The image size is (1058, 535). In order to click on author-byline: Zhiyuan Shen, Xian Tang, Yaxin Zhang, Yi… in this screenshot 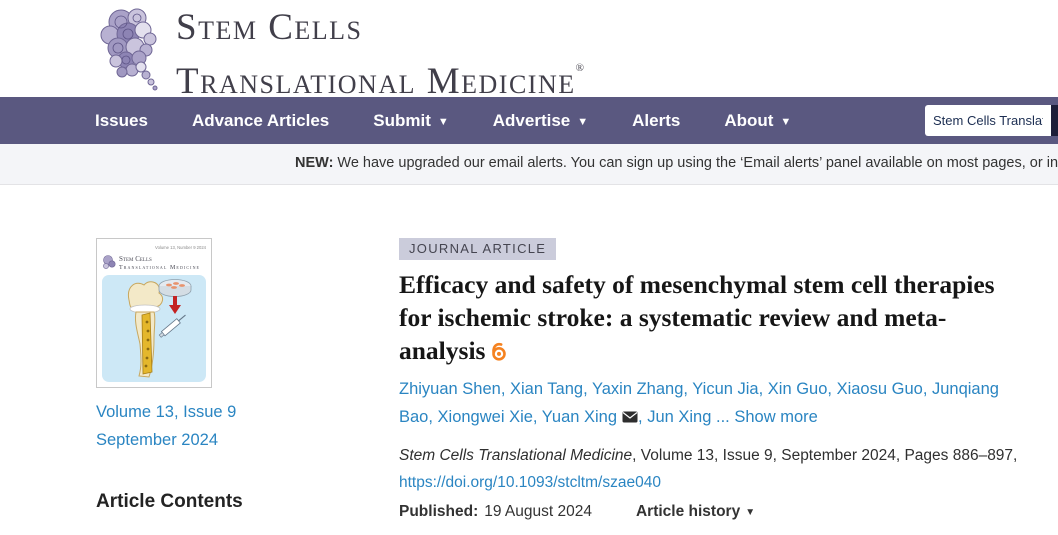, I will do `click(711, 403)`.